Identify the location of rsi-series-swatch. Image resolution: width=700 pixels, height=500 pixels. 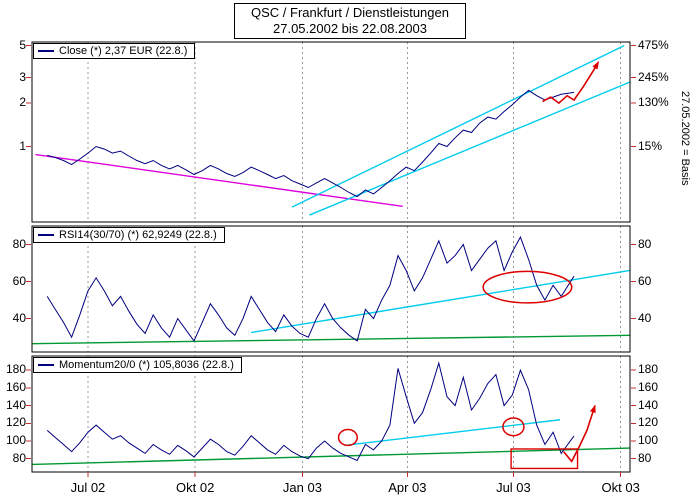
(46, 235).